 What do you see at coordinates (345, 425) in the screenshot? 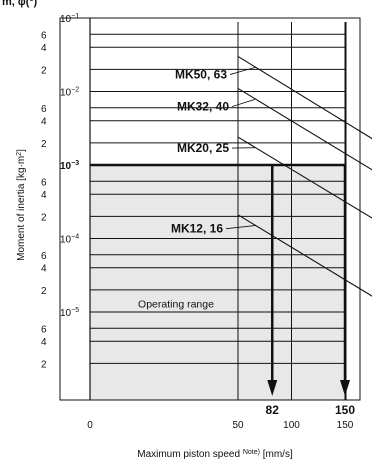
I see `x-tick-label: 150` at bounding box center [345, 425].